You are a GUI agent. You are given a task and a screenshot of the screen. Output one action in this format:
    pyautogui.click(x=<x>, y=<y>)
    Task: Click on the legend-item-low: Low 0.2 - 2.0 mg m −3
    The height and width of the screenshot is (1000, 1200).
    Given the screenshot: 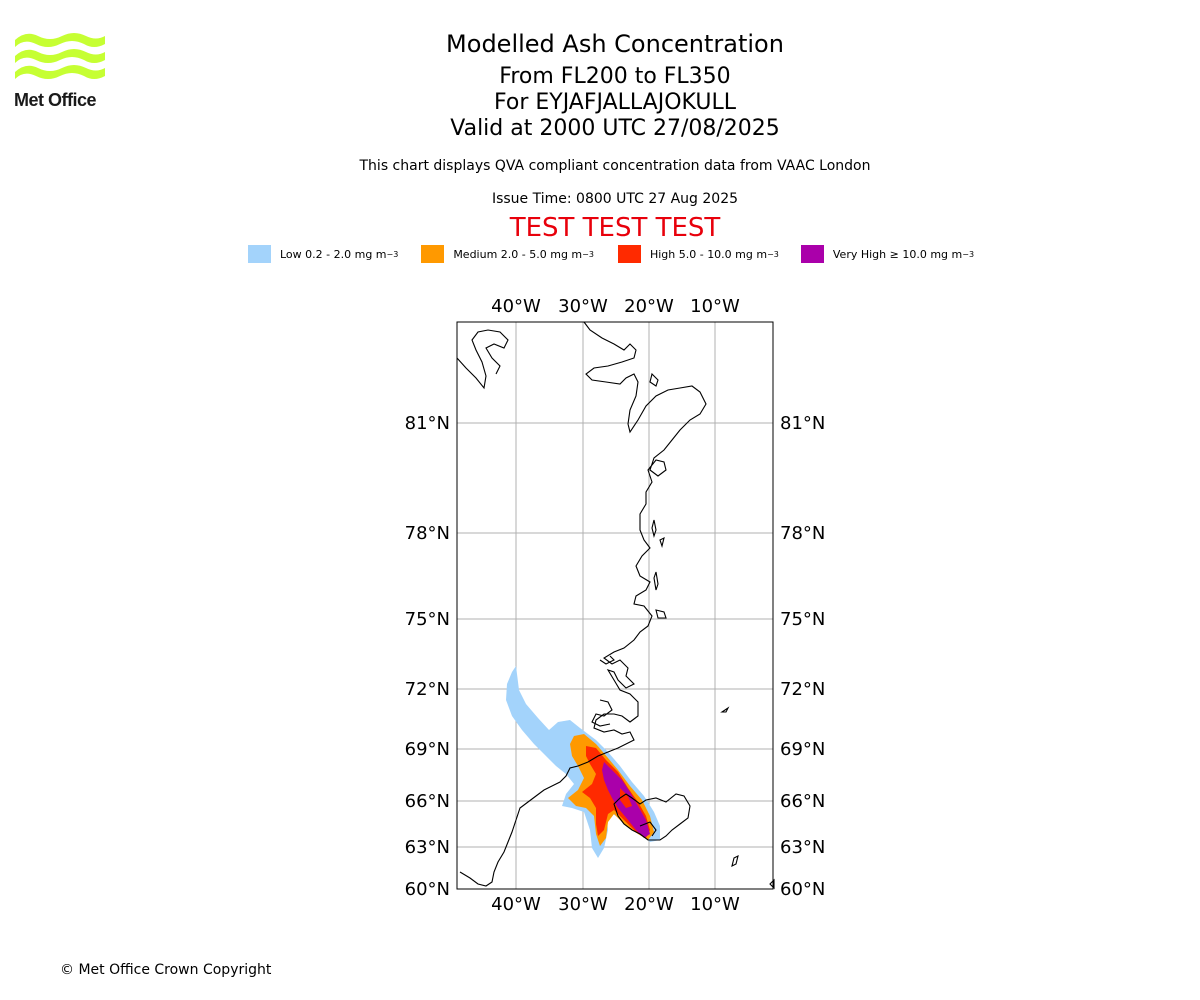 What is the action you would take?
    pyautogui.click(x=323, y=254)
    